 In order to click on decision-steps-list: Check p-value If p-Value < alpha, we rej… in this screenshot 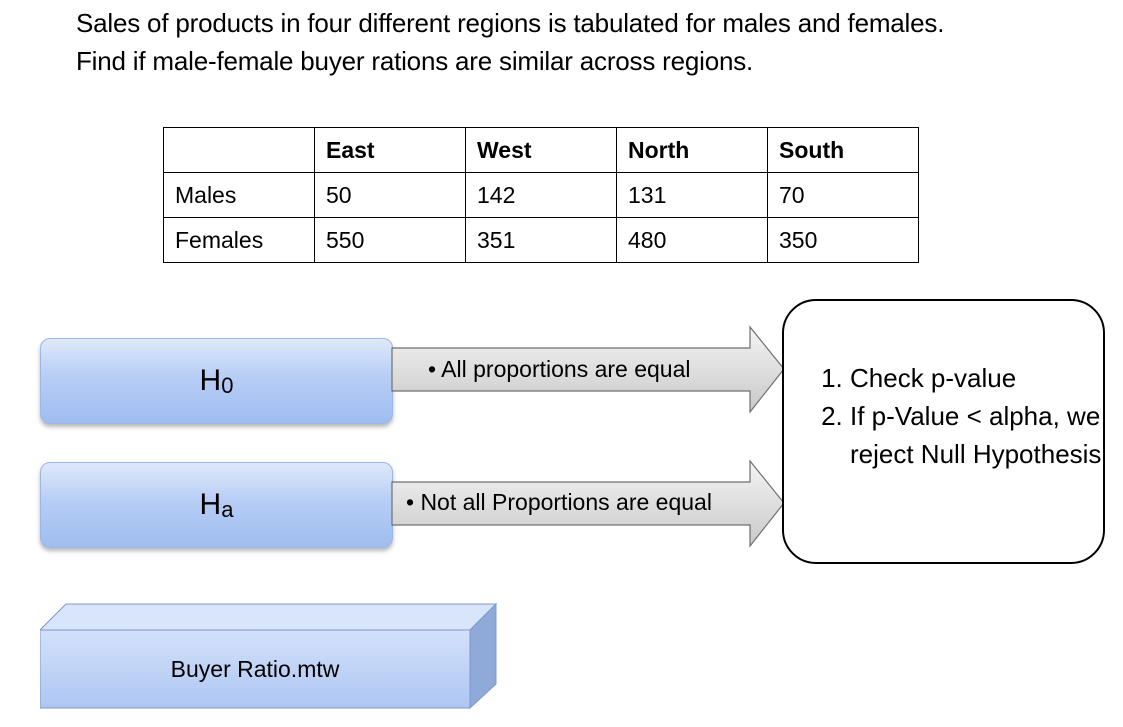, I will do `click(965, 416)`.